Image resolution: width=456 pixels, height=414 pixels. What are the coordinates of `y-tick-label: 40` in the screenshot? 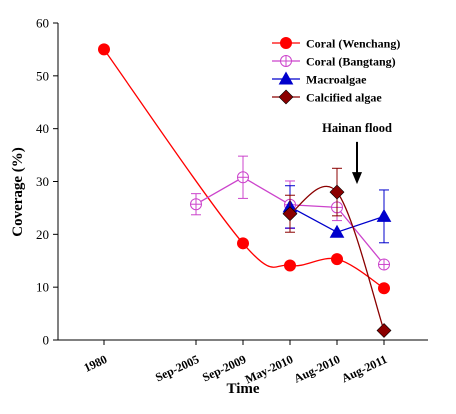 It's located at (42, 128).